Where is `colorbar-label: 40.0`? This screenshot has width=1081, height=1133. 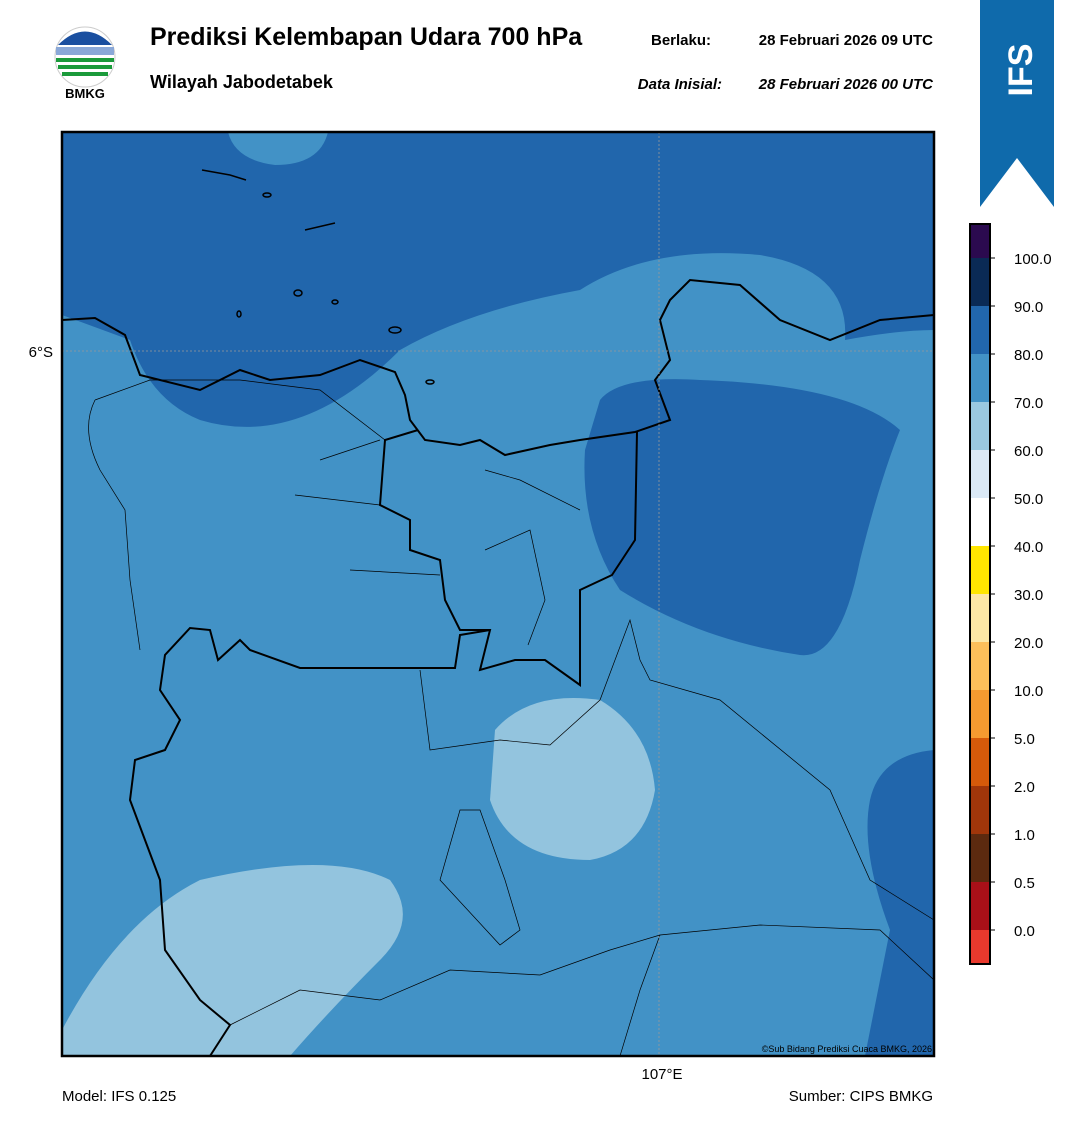 colorbar-label: 40.0 is located at coordinates (1028, 547).